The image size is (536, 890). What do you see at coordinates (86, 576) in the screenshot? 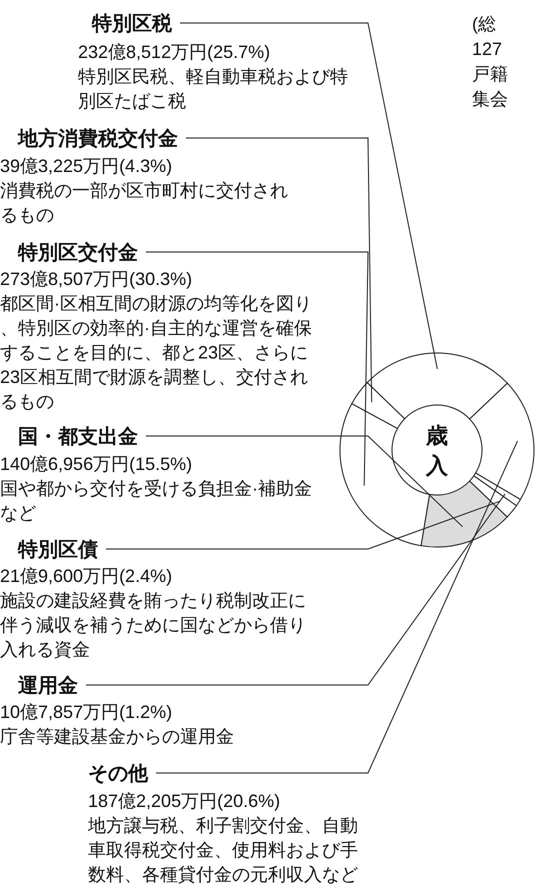
I see `data-label: 21億9,600万円(2.4%)` at bounding box center [86, 576].